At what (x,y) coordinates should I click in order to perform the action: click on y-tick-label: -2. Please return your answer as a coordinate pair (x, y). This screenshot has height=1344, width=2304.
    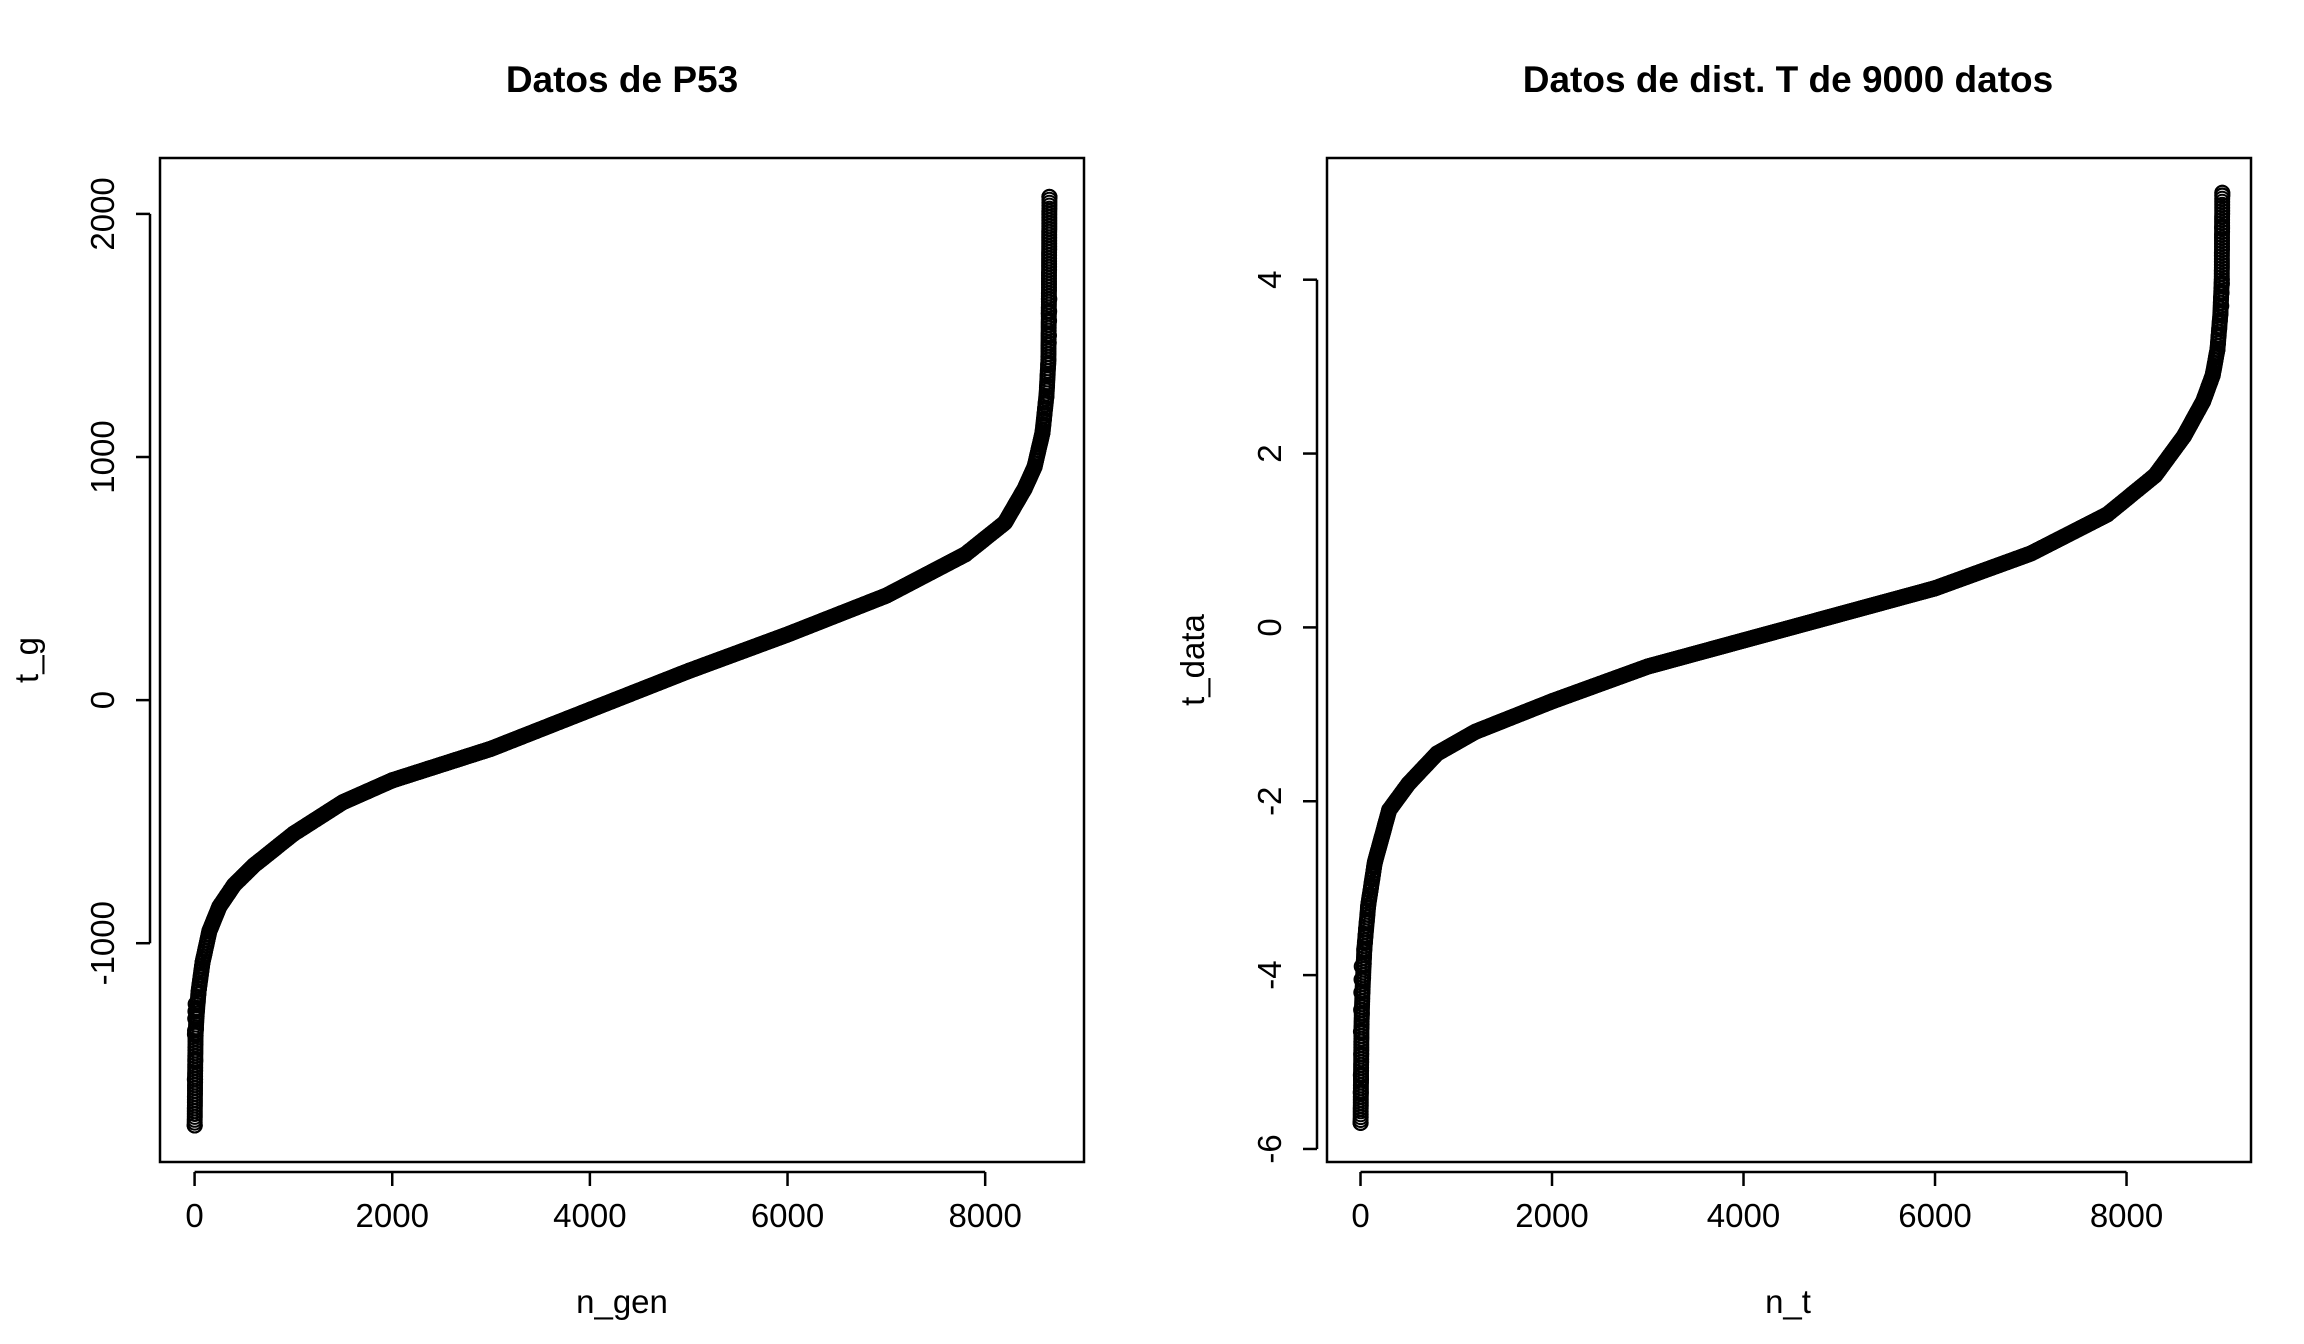
    Looking at the image, I should click on (1269, 801).